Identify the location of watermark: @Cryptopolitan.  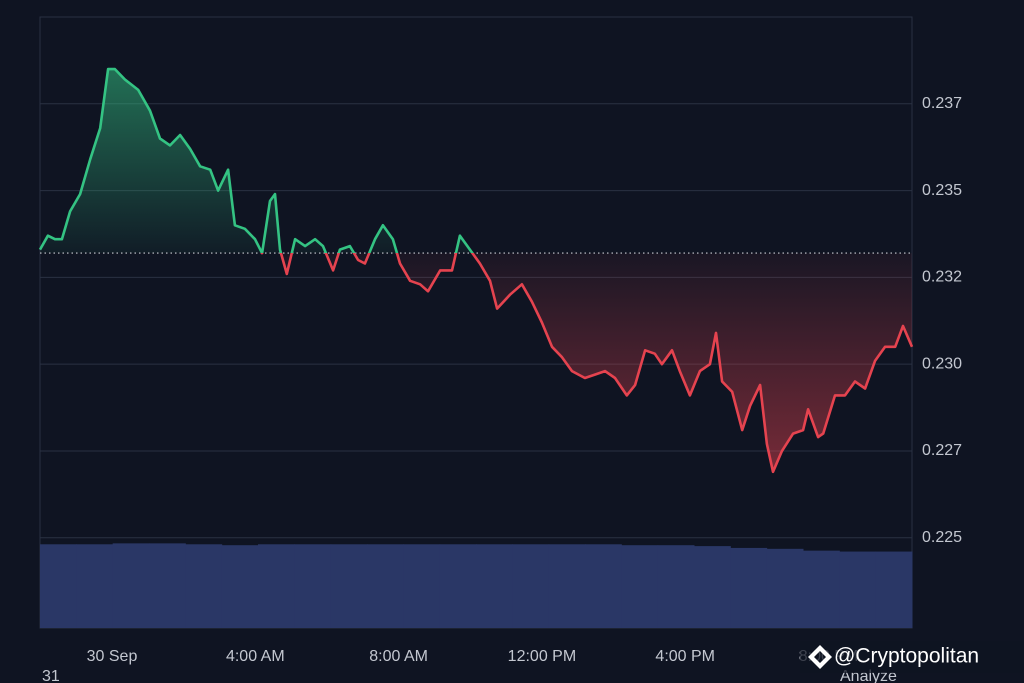
(912, 657).